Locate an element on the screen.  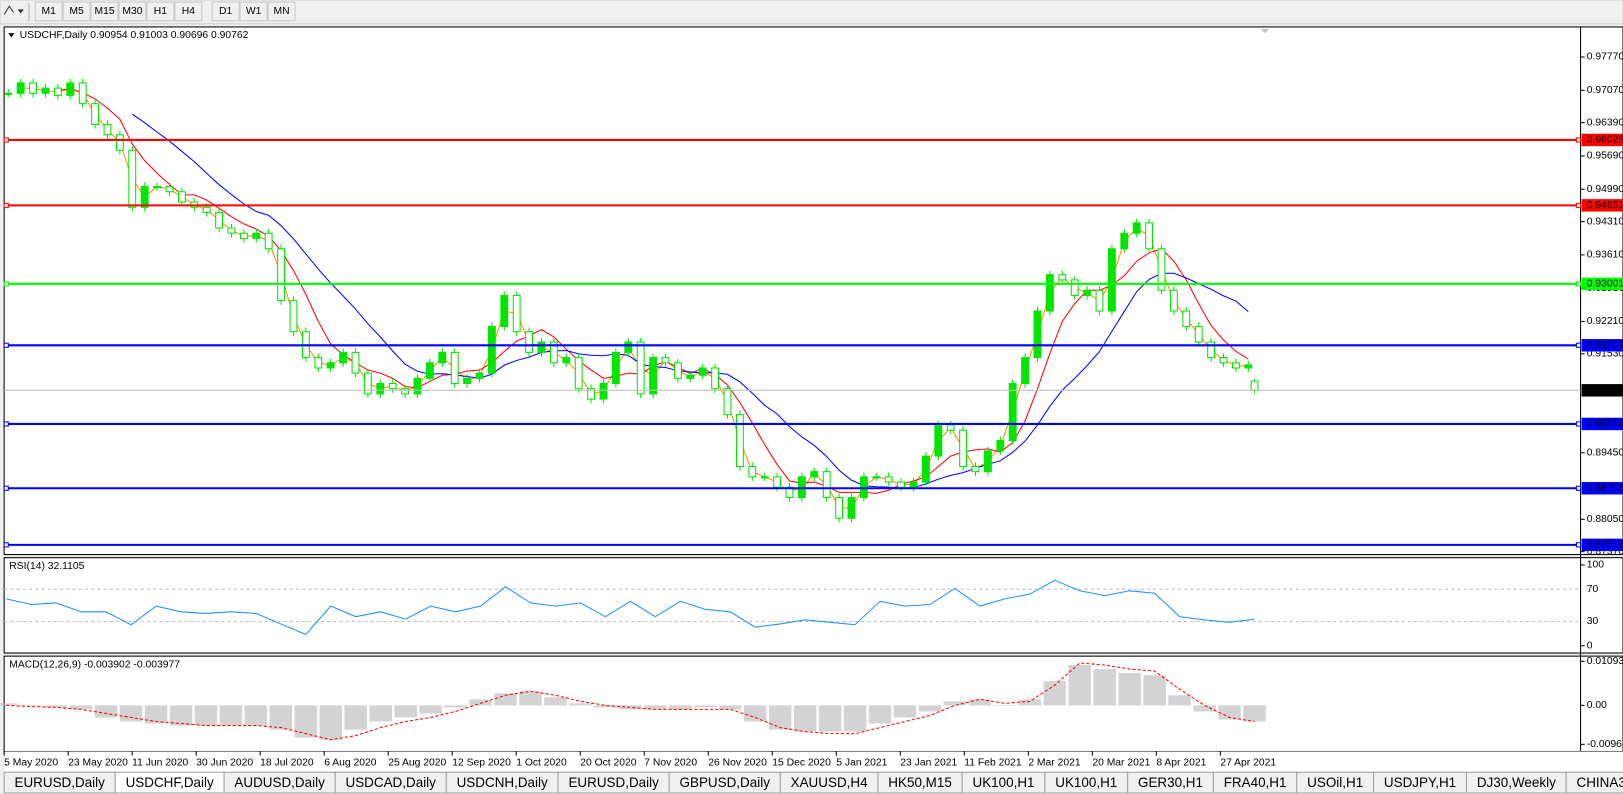
tab-label: GER30,H1 is located at coordinates (1170, 782).